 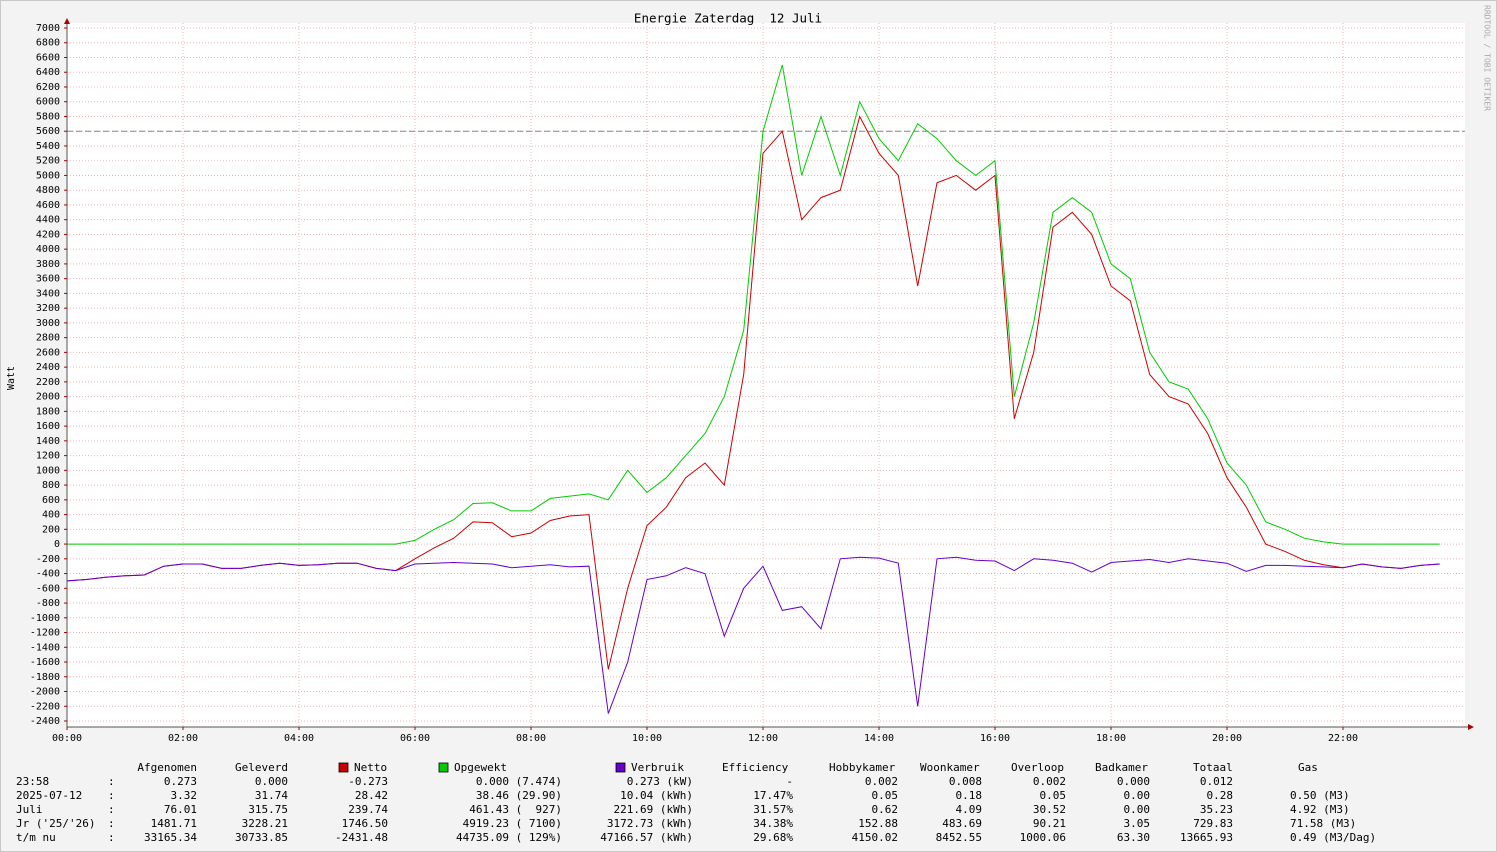 What do you see at coordinates (261, 767) in the screenshot?
I see `table-header: Geleverd` at bounding box center [261, 767].